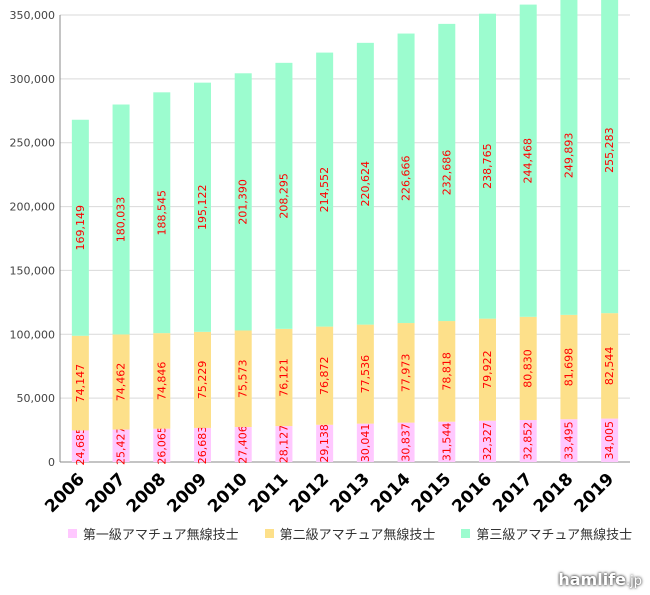  I want to click on data-label: 214,552, so click(324, 190).